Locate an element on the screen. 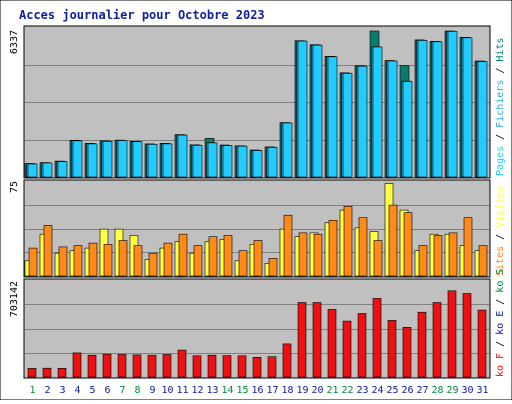 This screenshot has height=404, width=512. legend-part-middle-1: / is located at coordinates (500, 237).